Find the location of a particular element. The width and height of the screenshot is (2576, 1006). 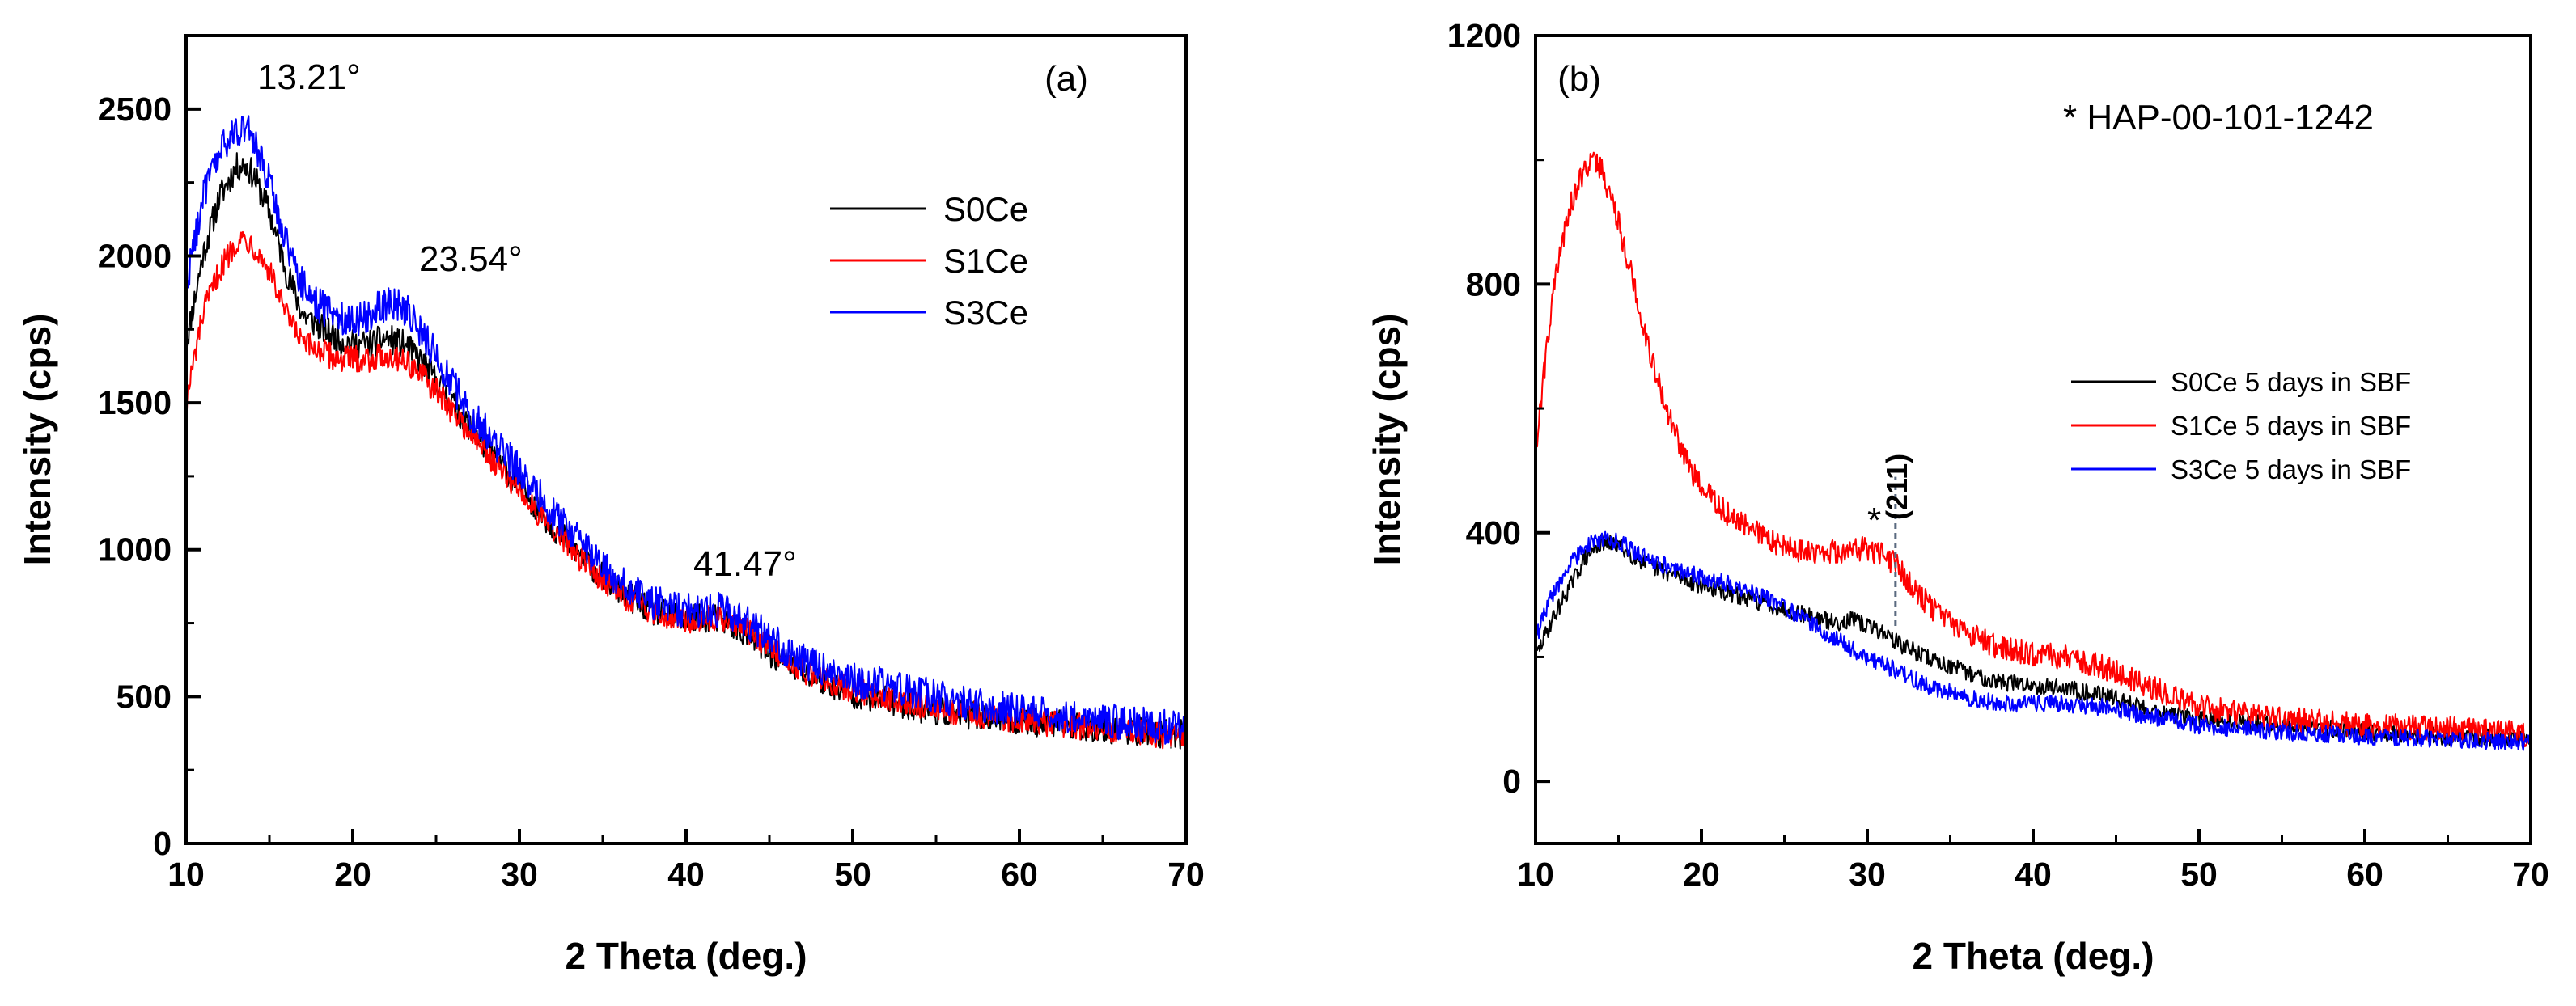

legend-label: S3Ce is located at coordinates (985, 313).